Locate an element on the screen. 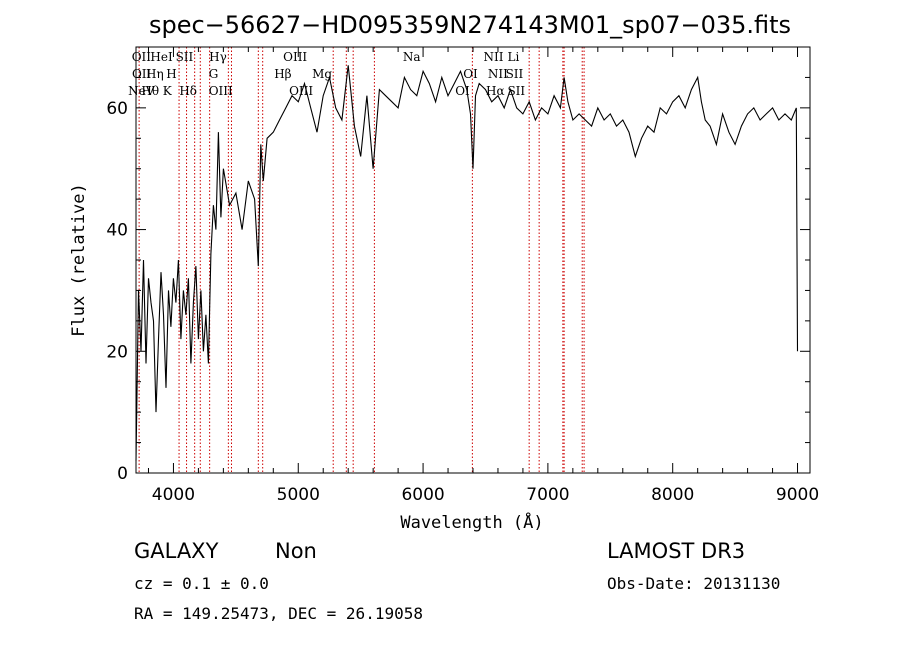 The height and width of the screenshot is (649, 900). line-label: Hη is located at coordinates (155, 74).